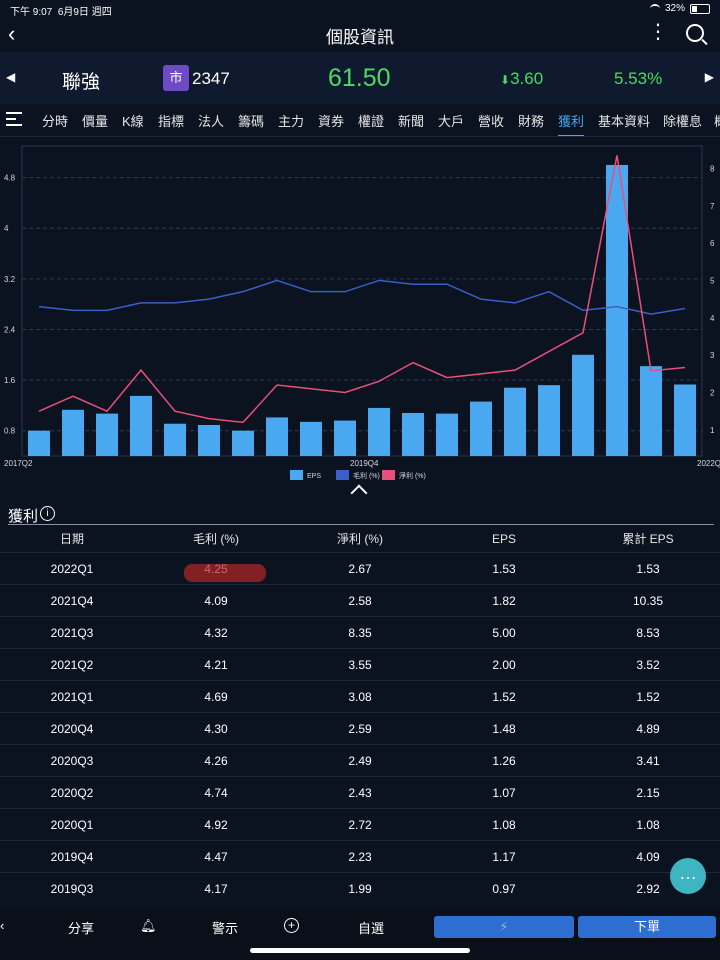 The height and width of the screenshot is (960, 720). What do you see at coordinates (225, 928) in the screenshot?
I see `alert-button: 警示` at bounding box center [225, 928].